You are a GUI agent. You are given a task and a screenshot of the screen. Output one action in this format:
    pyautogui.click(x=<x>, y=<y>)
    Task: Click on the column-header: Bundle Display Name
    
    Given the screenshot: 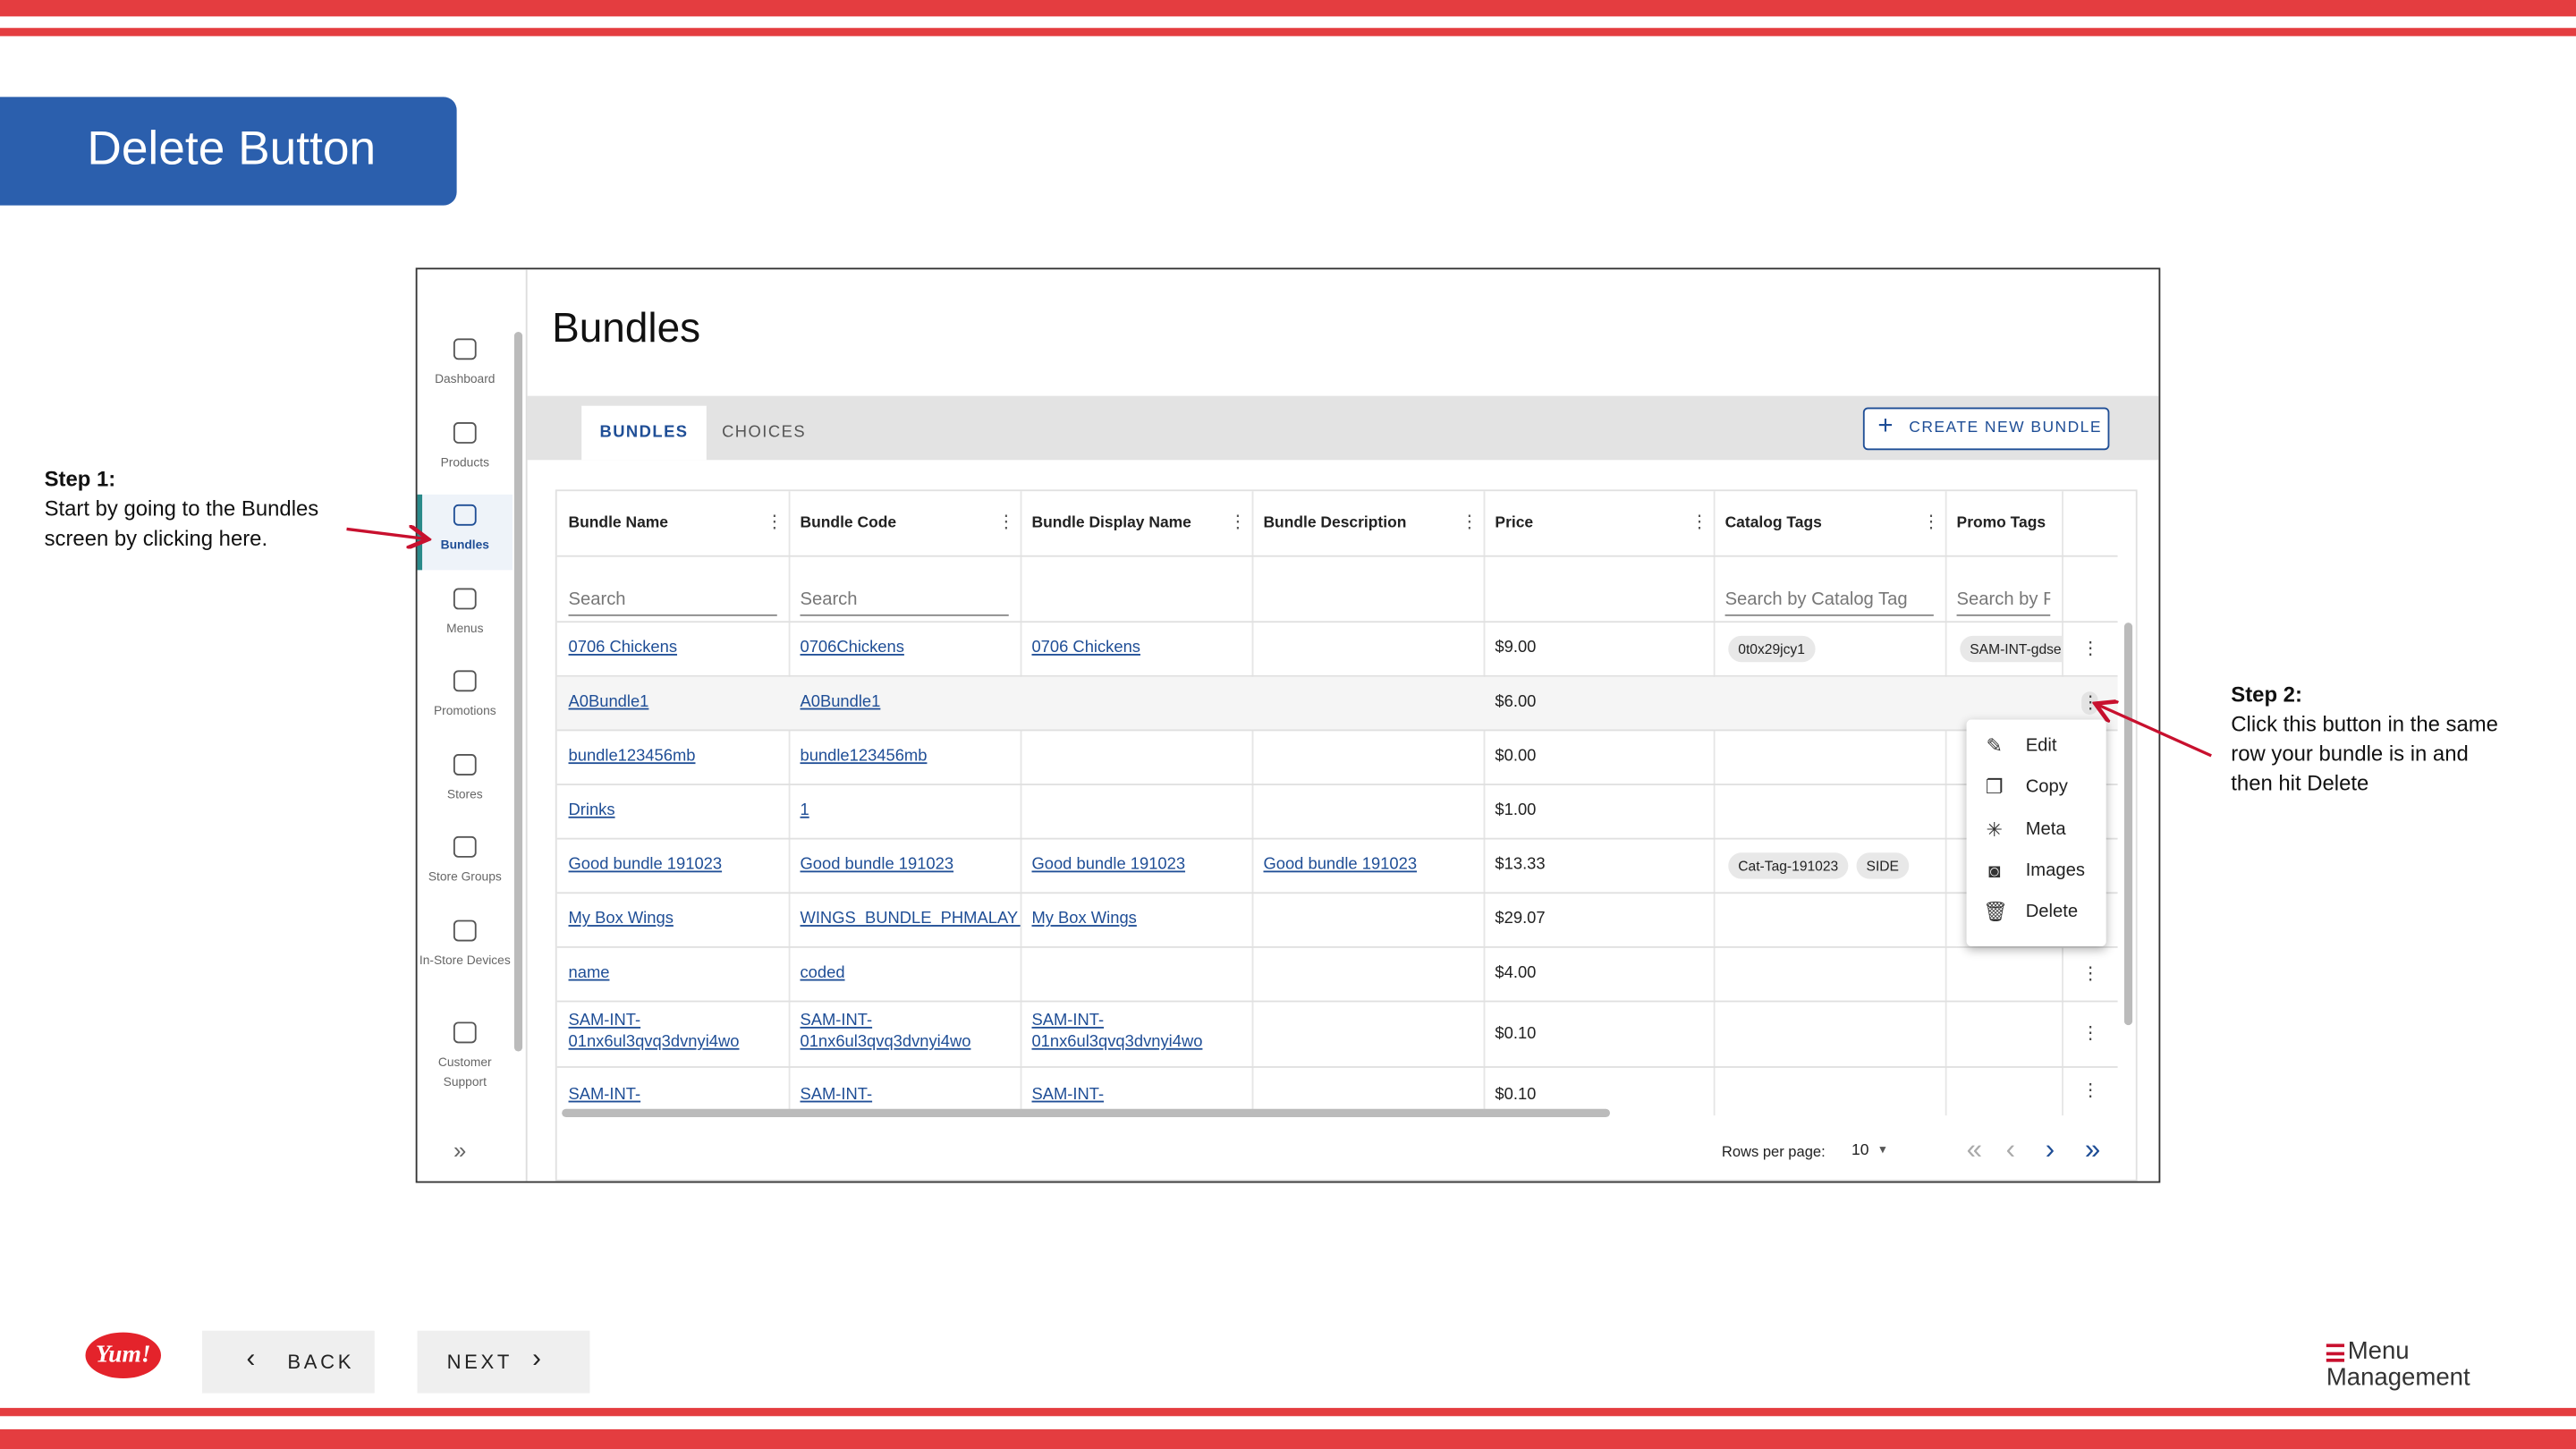 What is the action you would take?
    pyautogui.click(x=1111, y=523)
    